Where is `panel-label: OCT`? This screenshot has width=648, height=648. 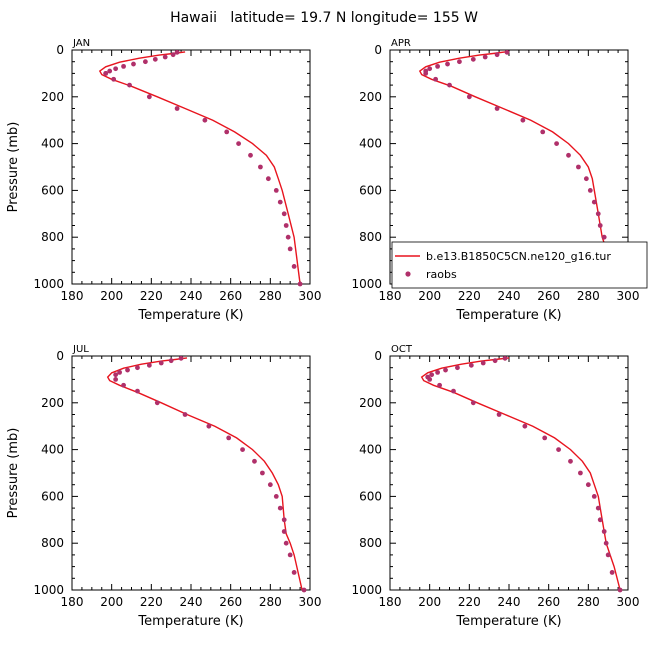 panel-label: OCT is located at coordinates (402, 349).